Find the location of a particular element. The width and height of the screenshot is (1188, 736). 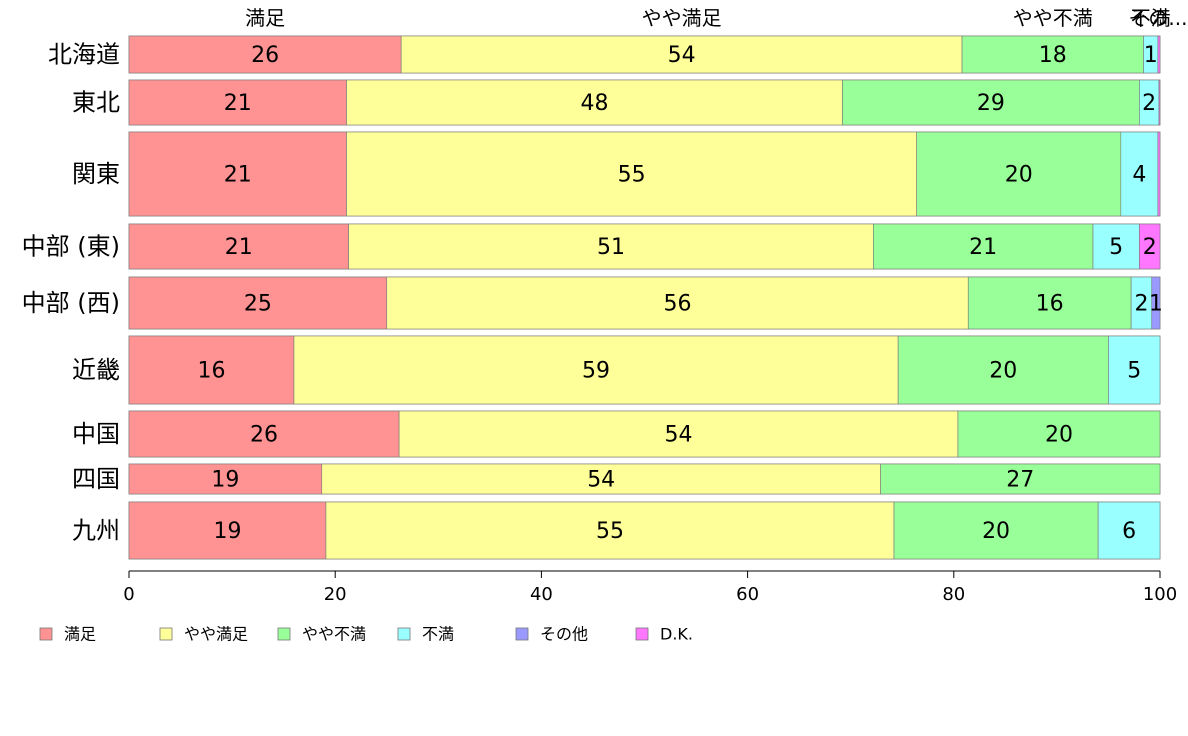

category-label: 北海道 is located at coordinates (84, 55).